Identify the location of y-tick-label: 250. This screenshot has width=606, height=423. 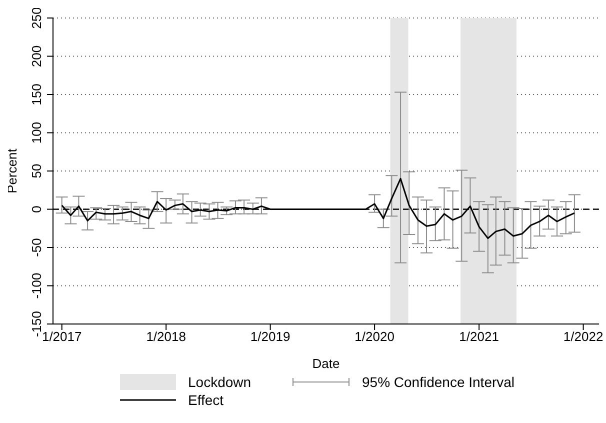
(36, 18).